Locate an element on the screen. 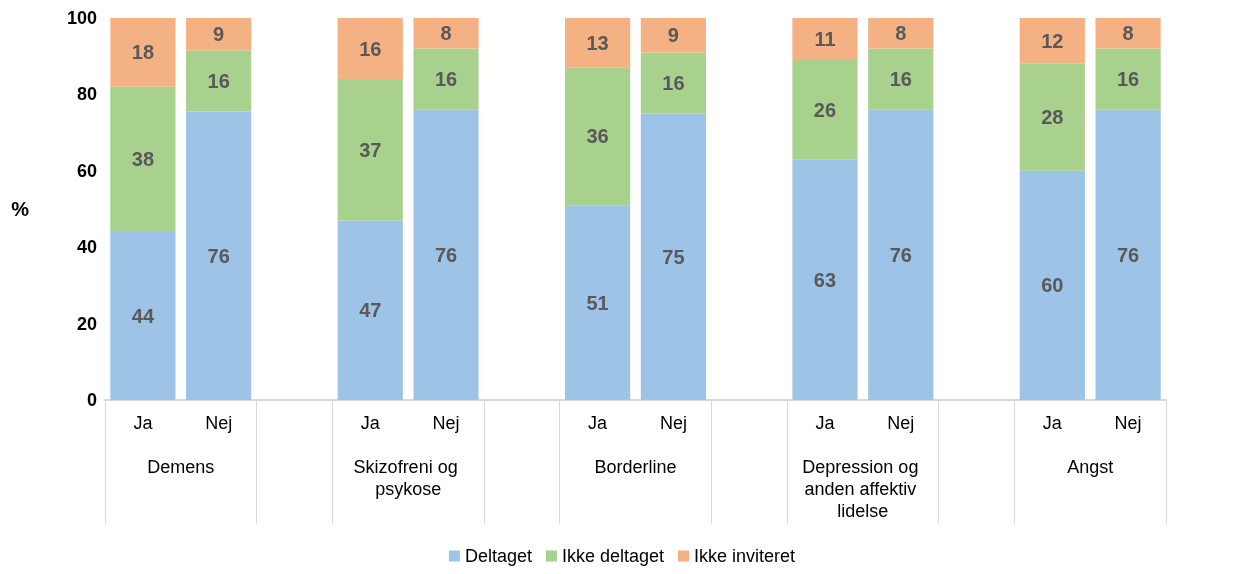  data-label: 11 is located at coordinates (825, 39).